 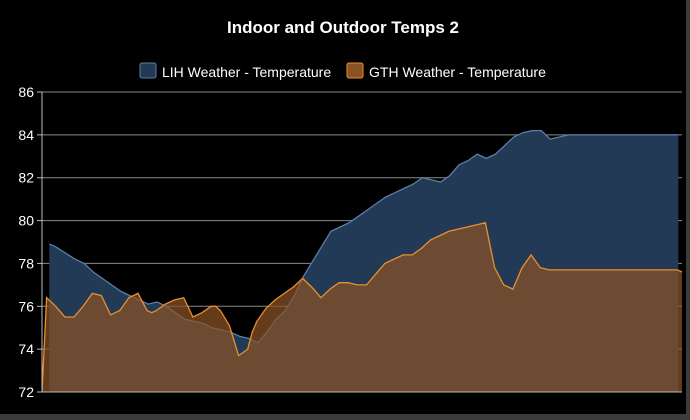 What do you see at coordinates (26, 92) in the screenshot?
I see `y-tick-label-86: 86` at bounding box center [26, 92].